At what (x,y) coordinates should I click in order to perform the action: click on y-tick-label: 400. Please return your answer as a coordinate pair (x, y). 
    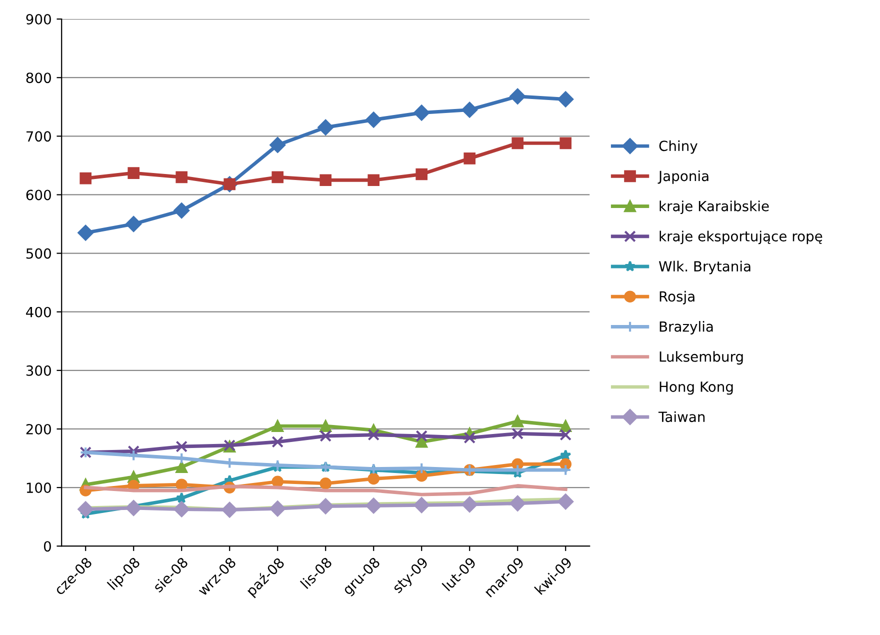
    Looking at the image, I should click on (38, 312).